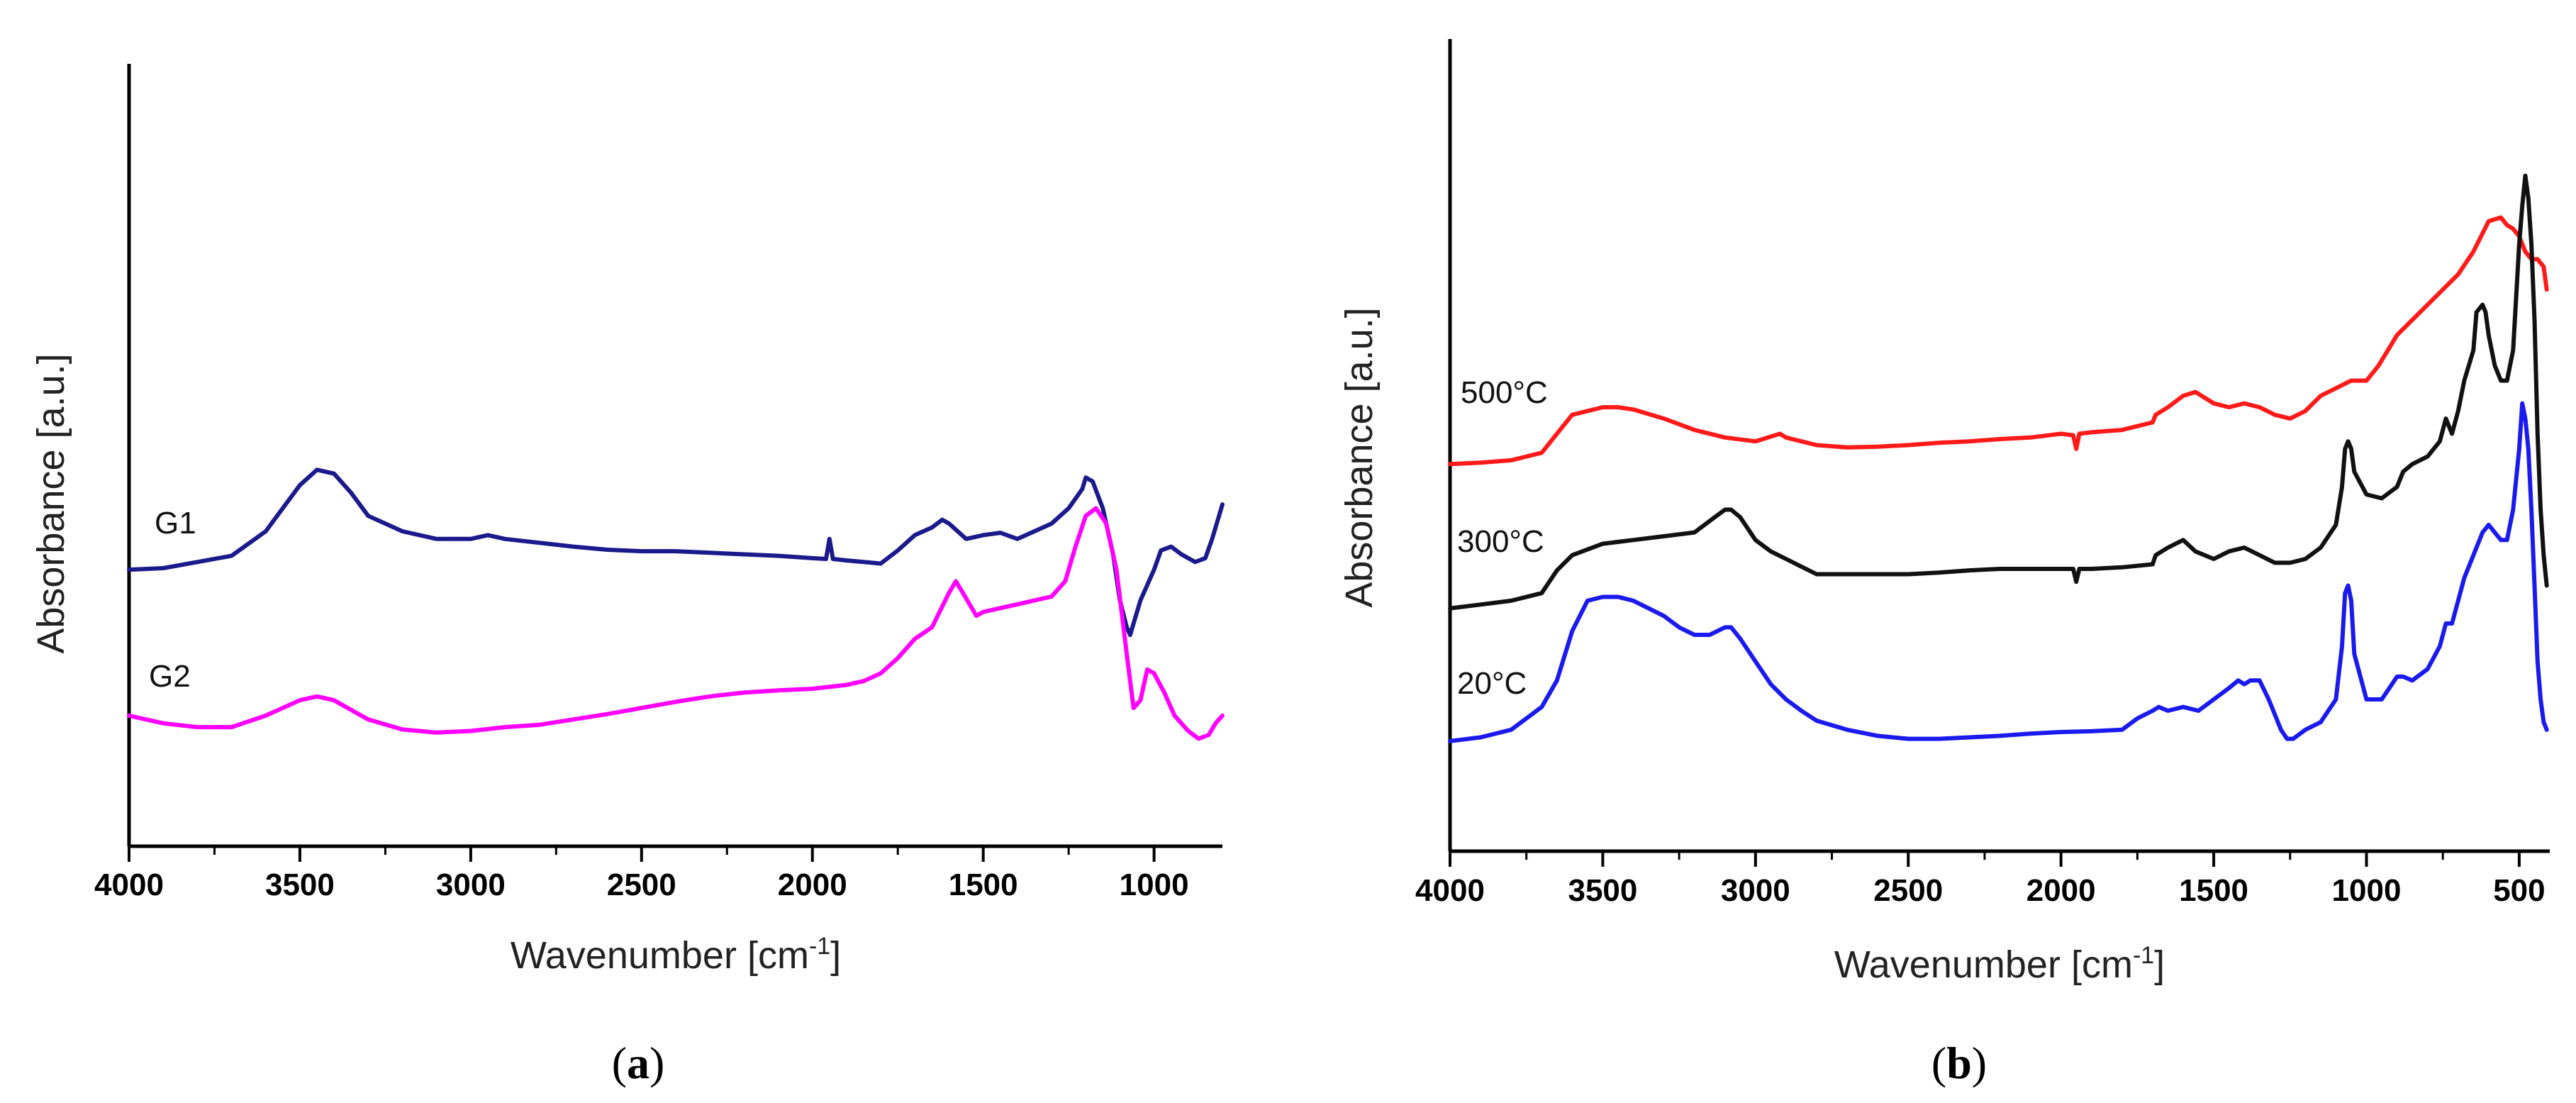 This screenshot has width=2576, height=1103. Describe the element at coordinates (300, 885) in the screenshot. I see `x-tick-label-a-3500: 3500` at that location.